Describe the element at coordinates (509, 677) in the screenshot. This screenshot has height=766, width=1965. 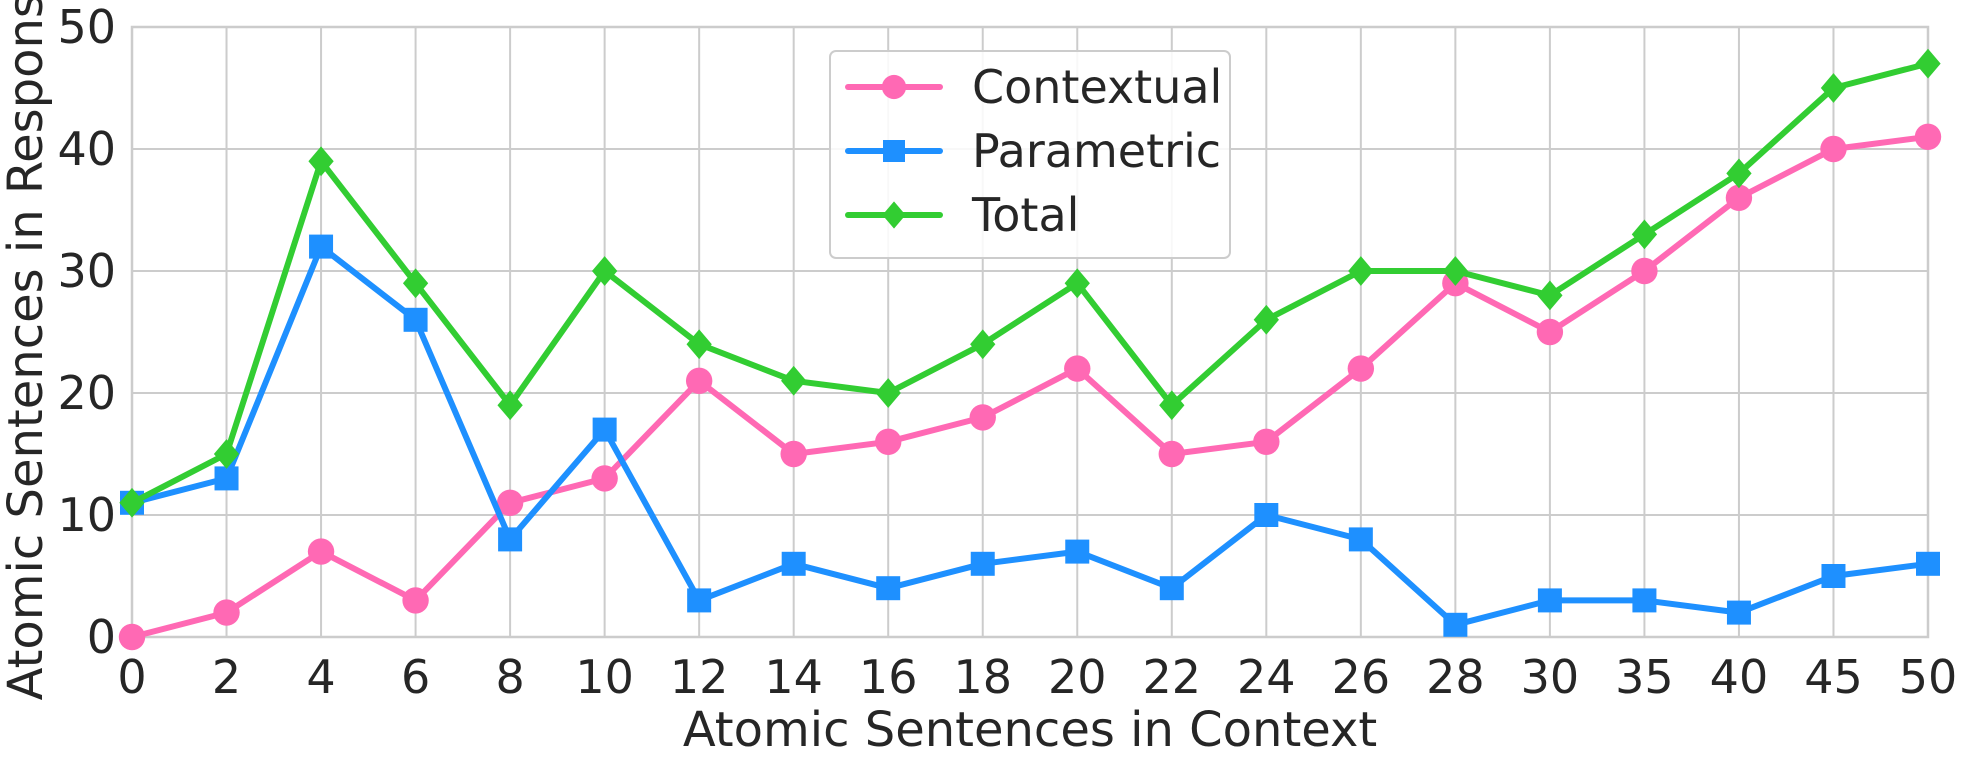
I see `x-tick-label: 8` at that location.